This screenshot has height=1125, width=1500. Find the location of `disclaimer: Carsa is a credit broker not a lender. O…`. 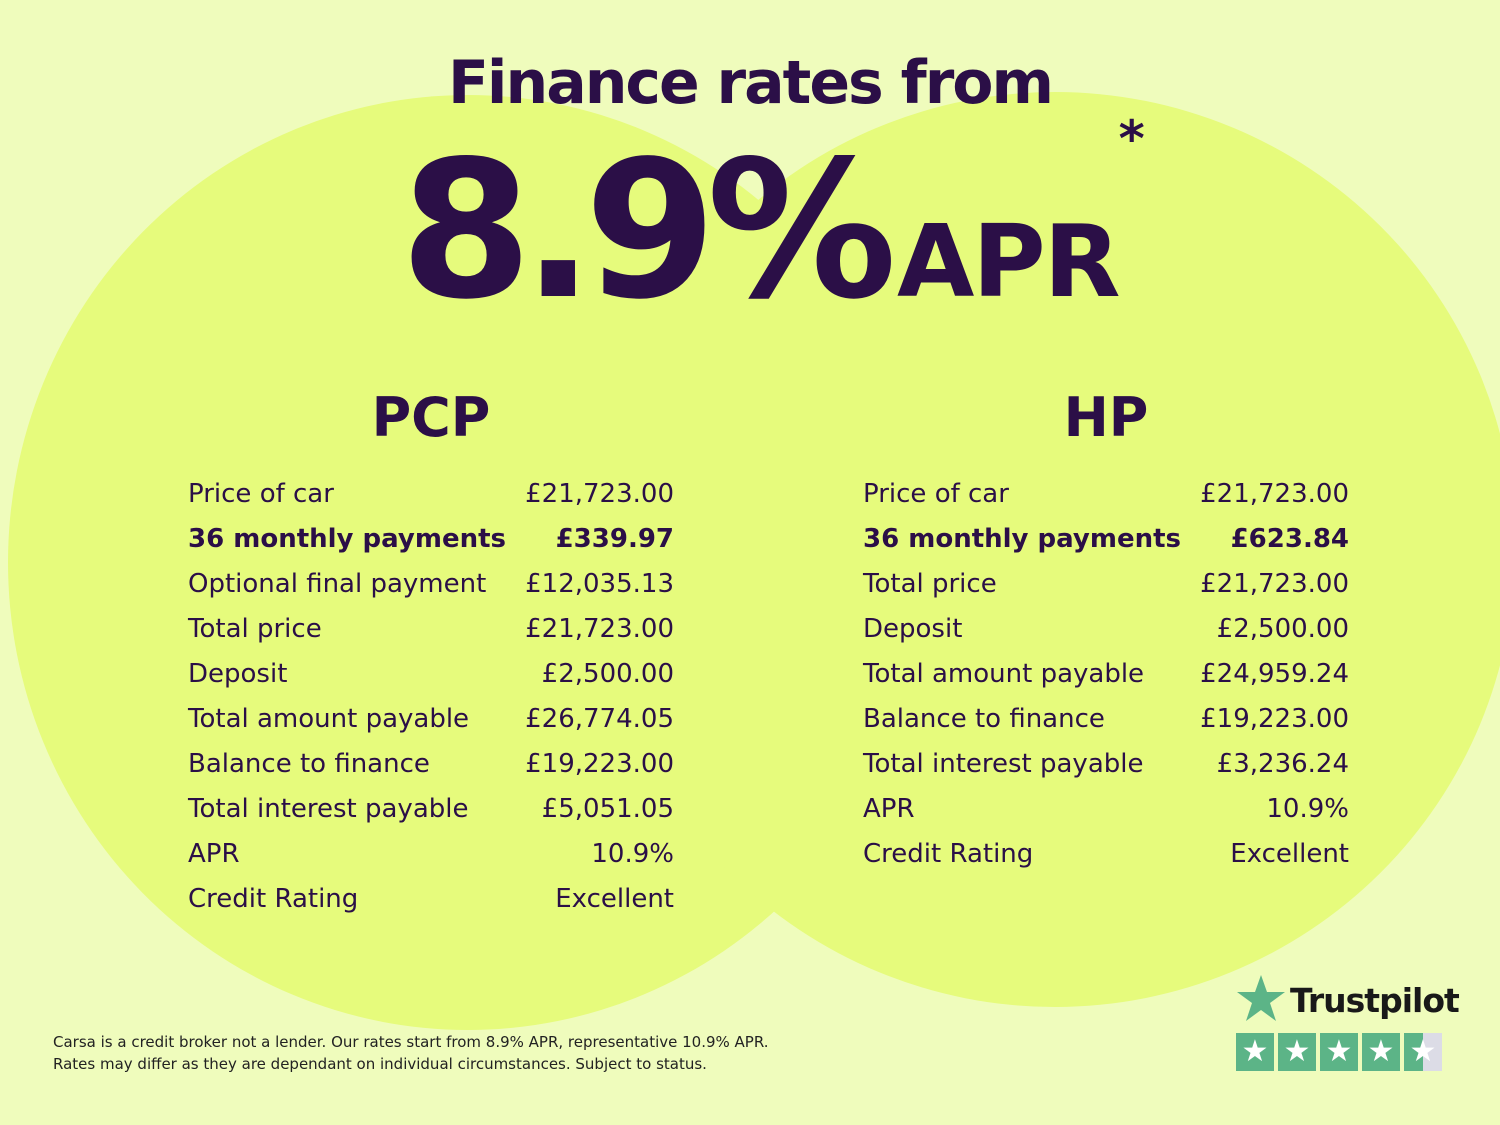

disclaimer: Carsa is a credit broker not a lender. O… is located at coordinates (411, 1053).